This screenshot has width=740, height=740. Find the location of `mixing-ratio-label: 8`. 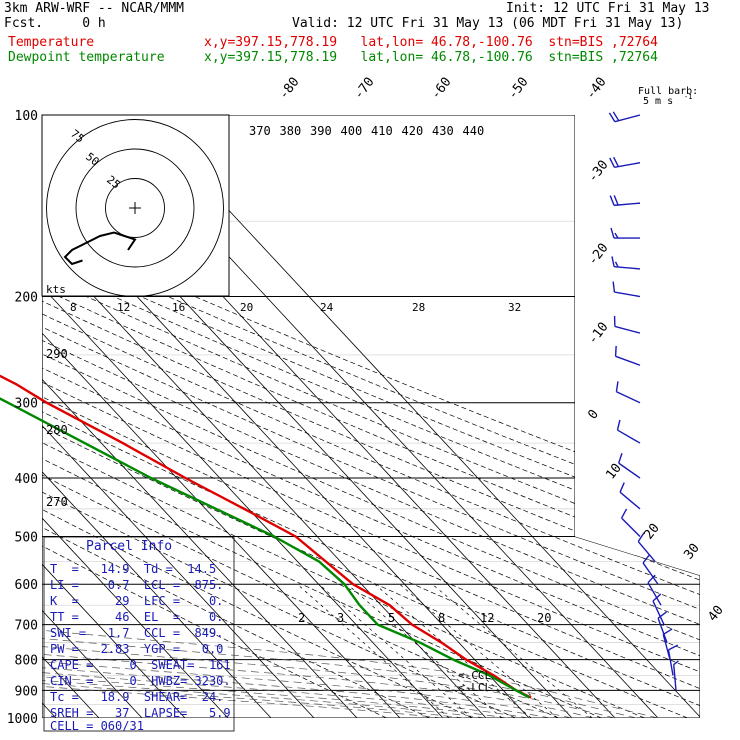

mixing-ratio-label: 8 is located at coordinates (441, 618).